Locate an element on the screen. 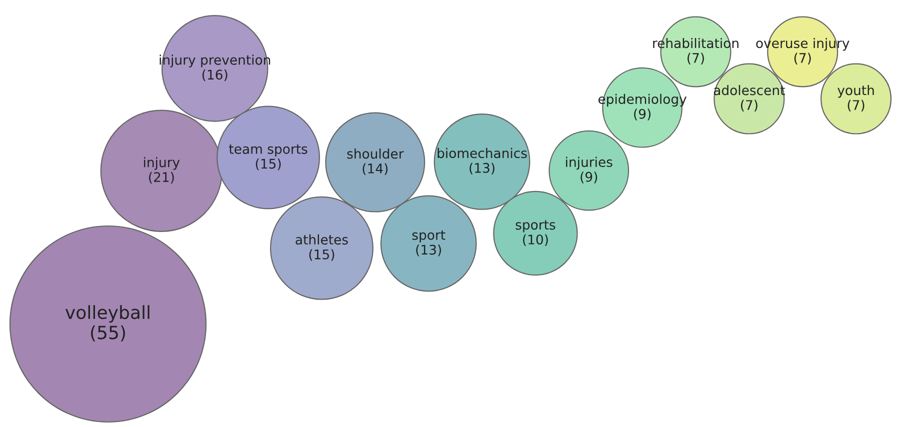 This screenshot has height=427, width=901. category-label: injuries is located at coordinates (589, 163).